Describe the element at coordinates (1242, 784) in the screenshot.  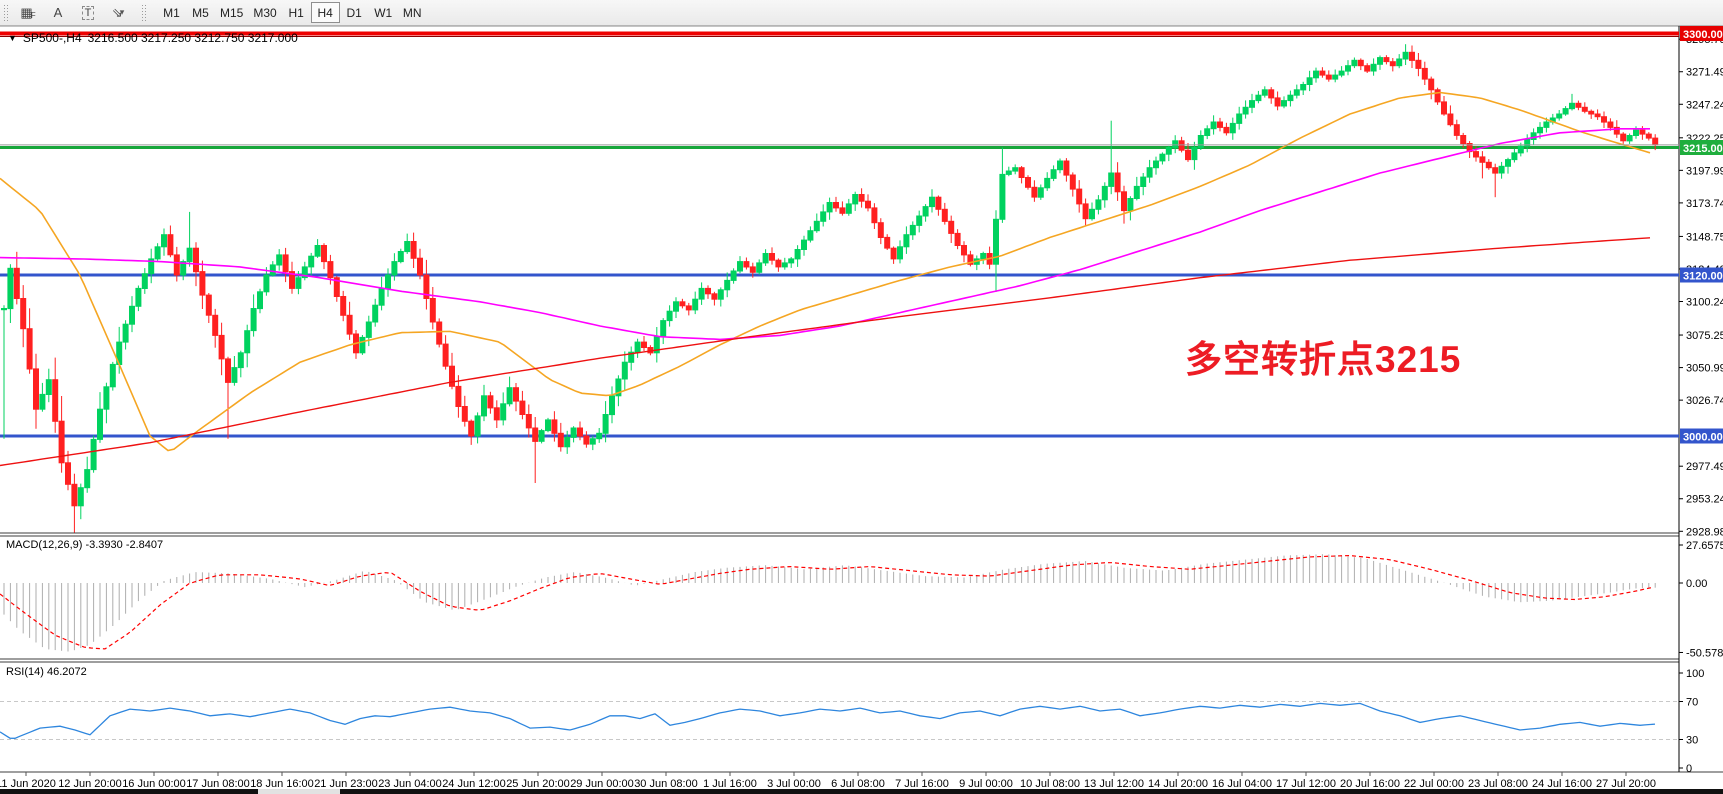
I see `svg-text: 16 Jul 04:00` at that location.